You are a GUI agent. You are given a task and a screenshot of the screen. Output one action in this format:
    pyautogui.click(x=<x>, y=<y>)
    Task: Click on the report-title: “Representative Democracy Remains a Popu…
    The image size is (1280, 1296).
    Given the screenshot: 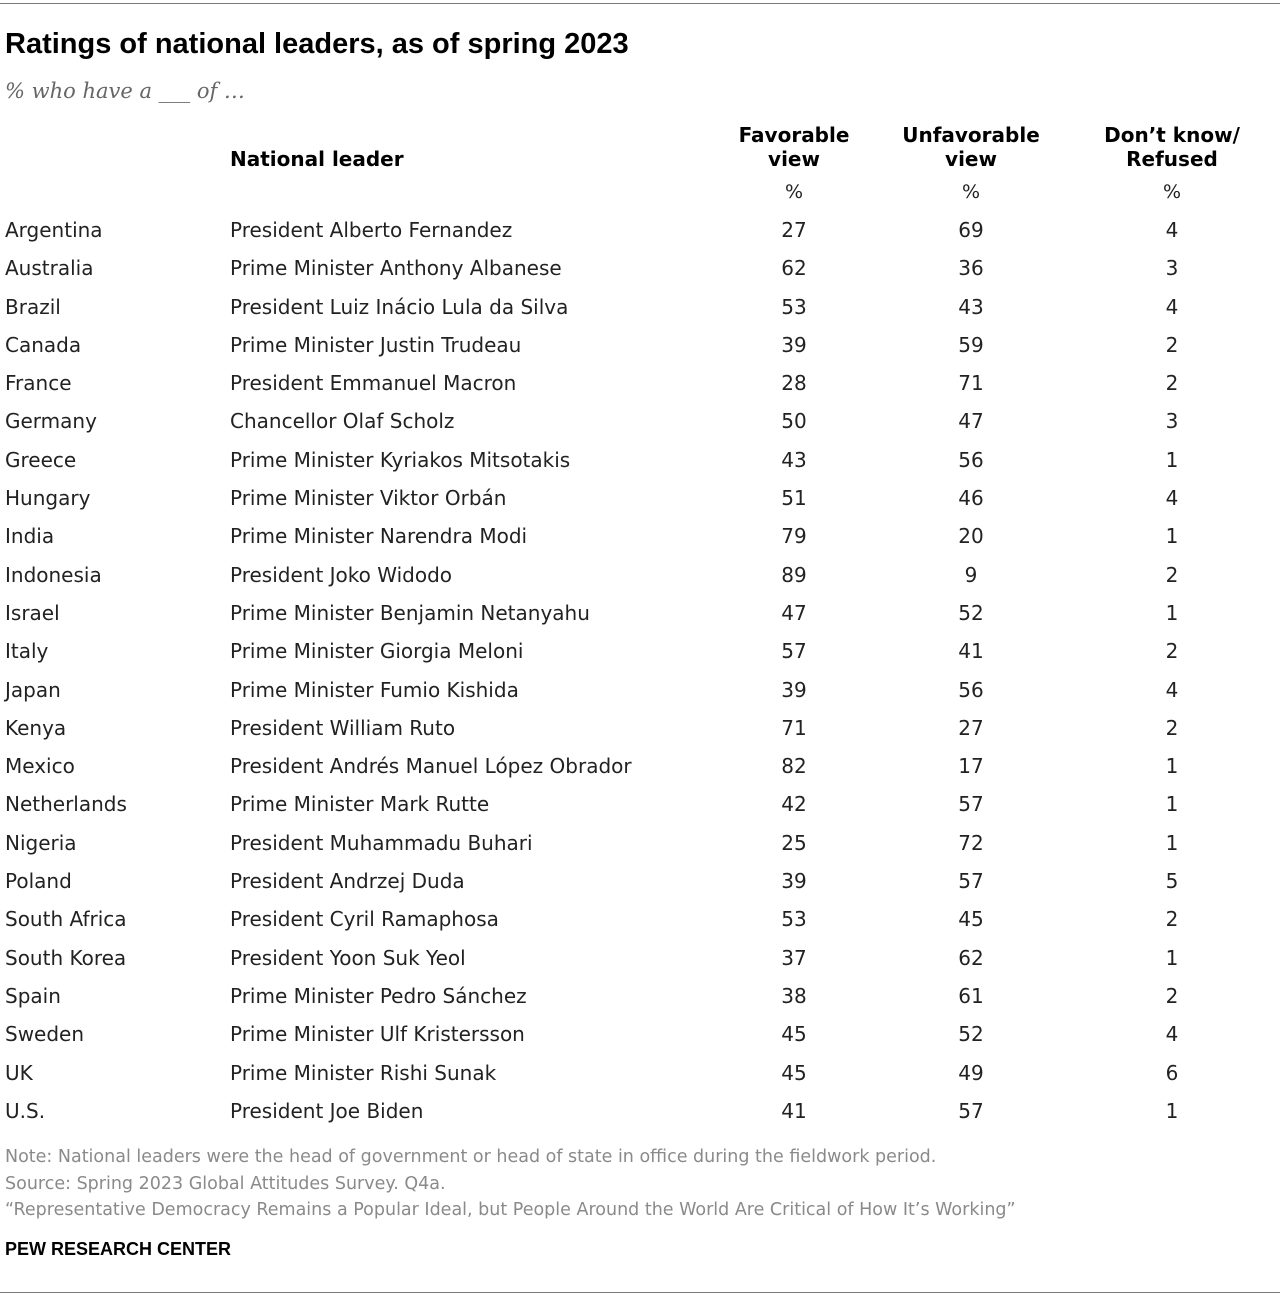 What is the action you would take?
    pyautogui.click(x=510, y=1210)
    